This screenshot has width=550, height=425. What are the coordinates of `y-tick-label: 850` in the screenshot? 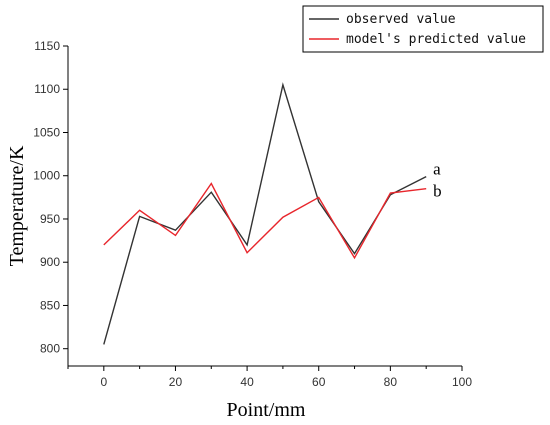 It's located at (50, 305).